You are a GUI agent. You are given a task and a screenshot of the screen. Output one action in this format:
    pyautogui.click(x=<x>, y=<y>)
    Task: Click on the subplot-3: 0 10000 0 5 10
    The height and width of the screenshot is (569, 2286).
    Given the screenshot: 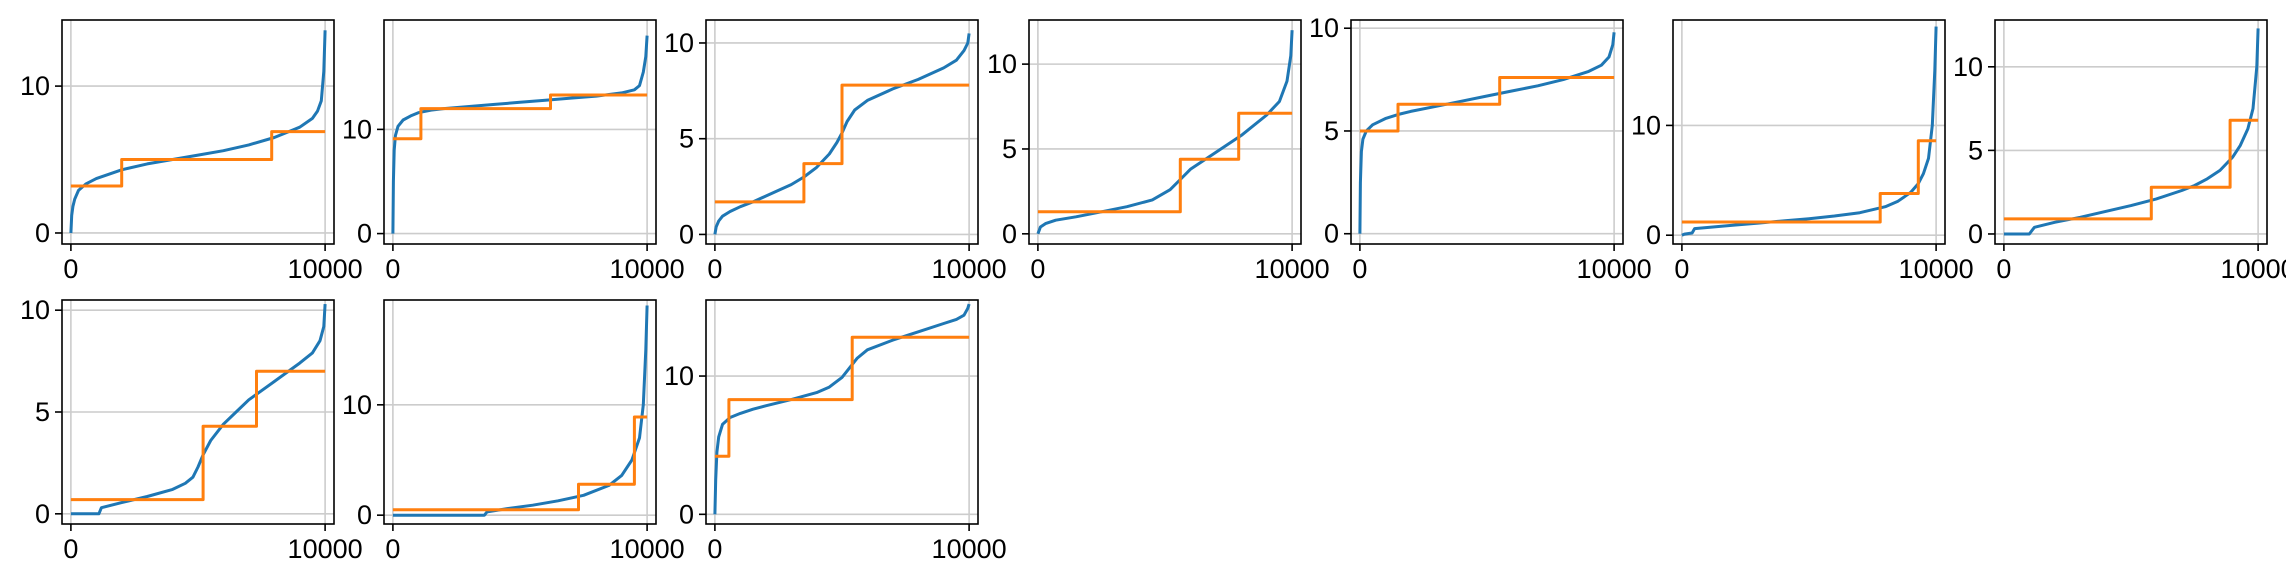 What is the action you would take?
    pyautogui.click(x=835, y=151)
    